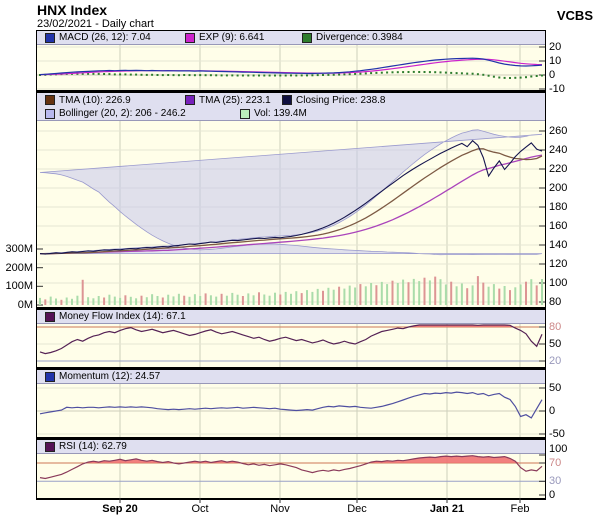 This screenshot has height=529, width=609. Describe the element at coordinates (558, 226) in the screenshot. I see `y-axis-tick: 160` at that location.